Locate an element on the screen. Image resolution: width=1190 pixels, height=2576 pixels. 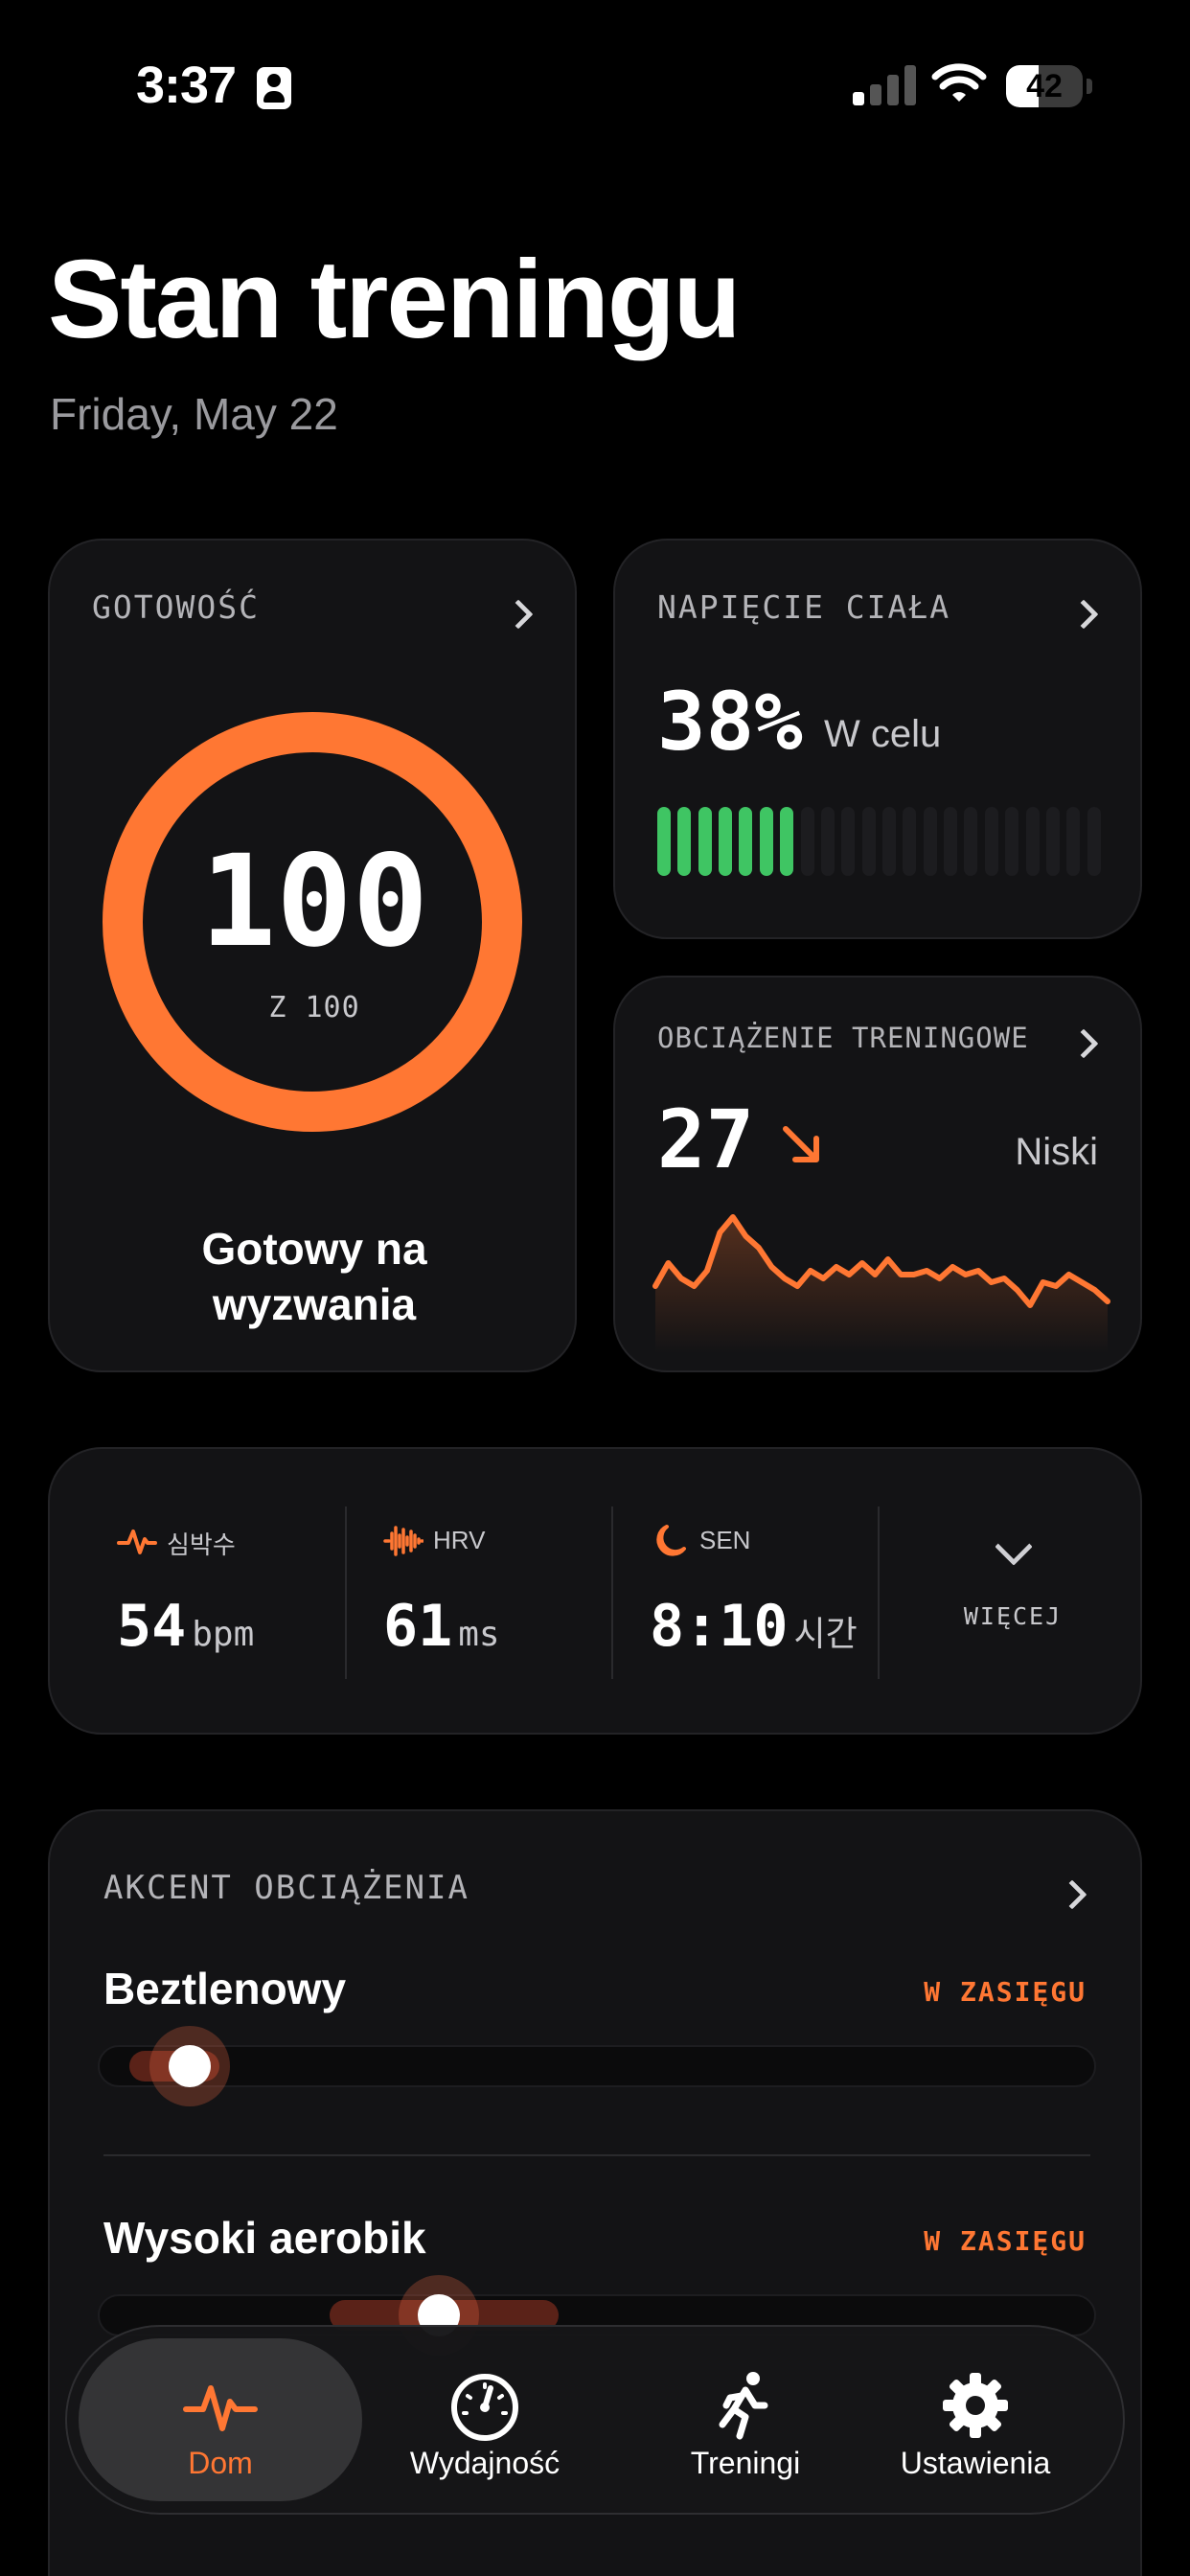
tab-label: Wydajność is located at coordinates (485, 2463).